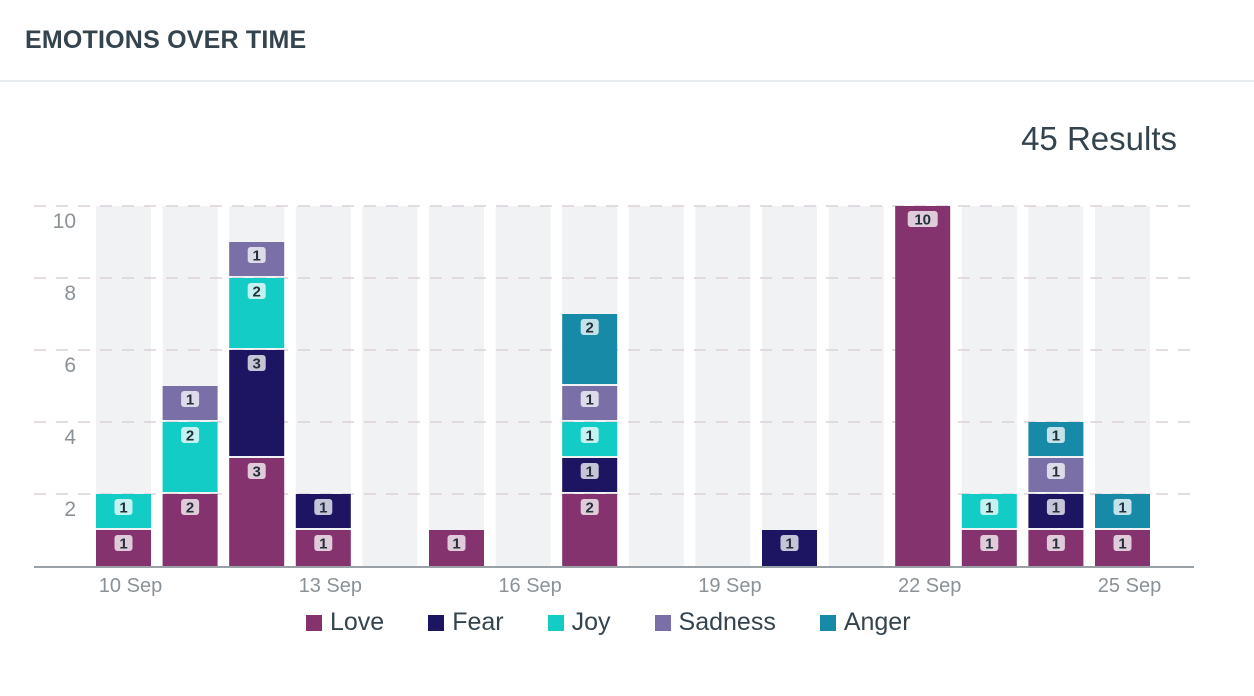  What do you see at coordinates (923, 386) in the screenshot?
I see `bar-segment-love` at bounding box center [923, 386].